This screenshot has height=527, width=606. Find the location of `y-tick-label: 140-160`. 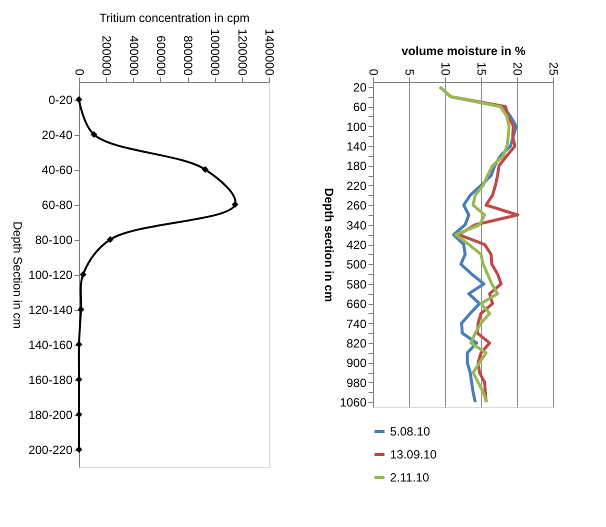

y-tick-label: 140-160 is located at coordinates (50, 345).